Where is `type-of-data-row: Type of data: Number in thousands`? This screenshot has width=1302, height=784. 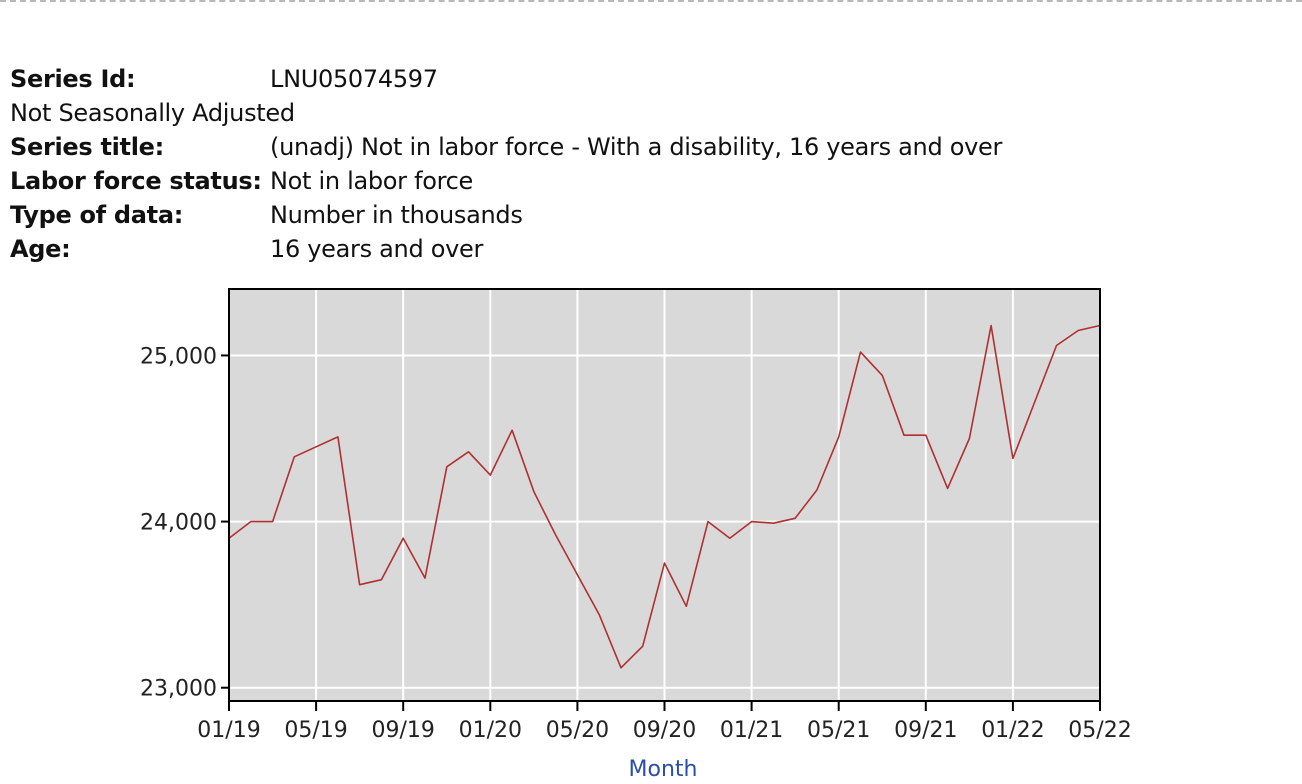
type-of-data-row: Type of data: Number in thousands is located at coordinates (266, 215).